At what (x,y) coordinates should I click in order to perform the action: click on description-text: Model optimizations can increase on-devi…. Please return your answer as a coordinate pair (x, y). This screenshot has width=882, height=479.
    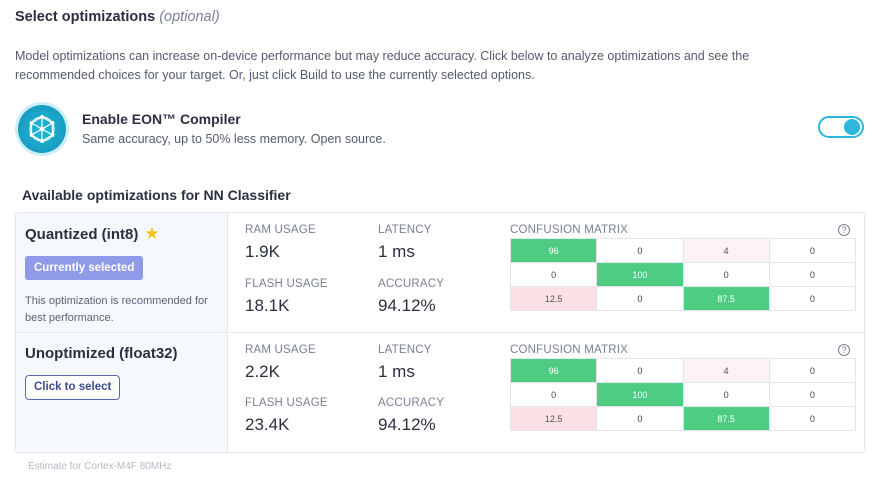
    Looking at the image, I should click on (382, 65).